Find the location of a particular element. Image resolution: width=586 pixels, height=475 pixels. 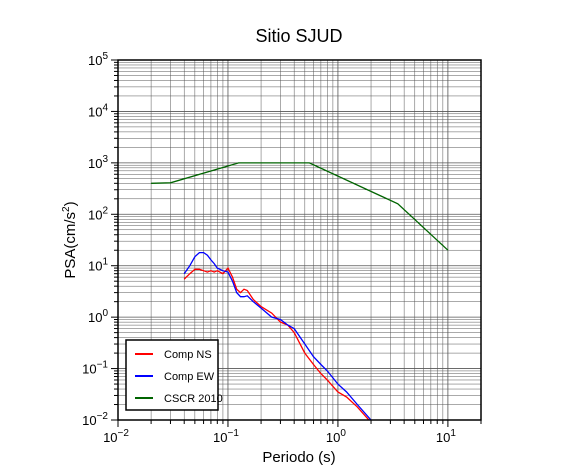

y-tick-label: 10⁻¹ is located at coordinates (95, 368).